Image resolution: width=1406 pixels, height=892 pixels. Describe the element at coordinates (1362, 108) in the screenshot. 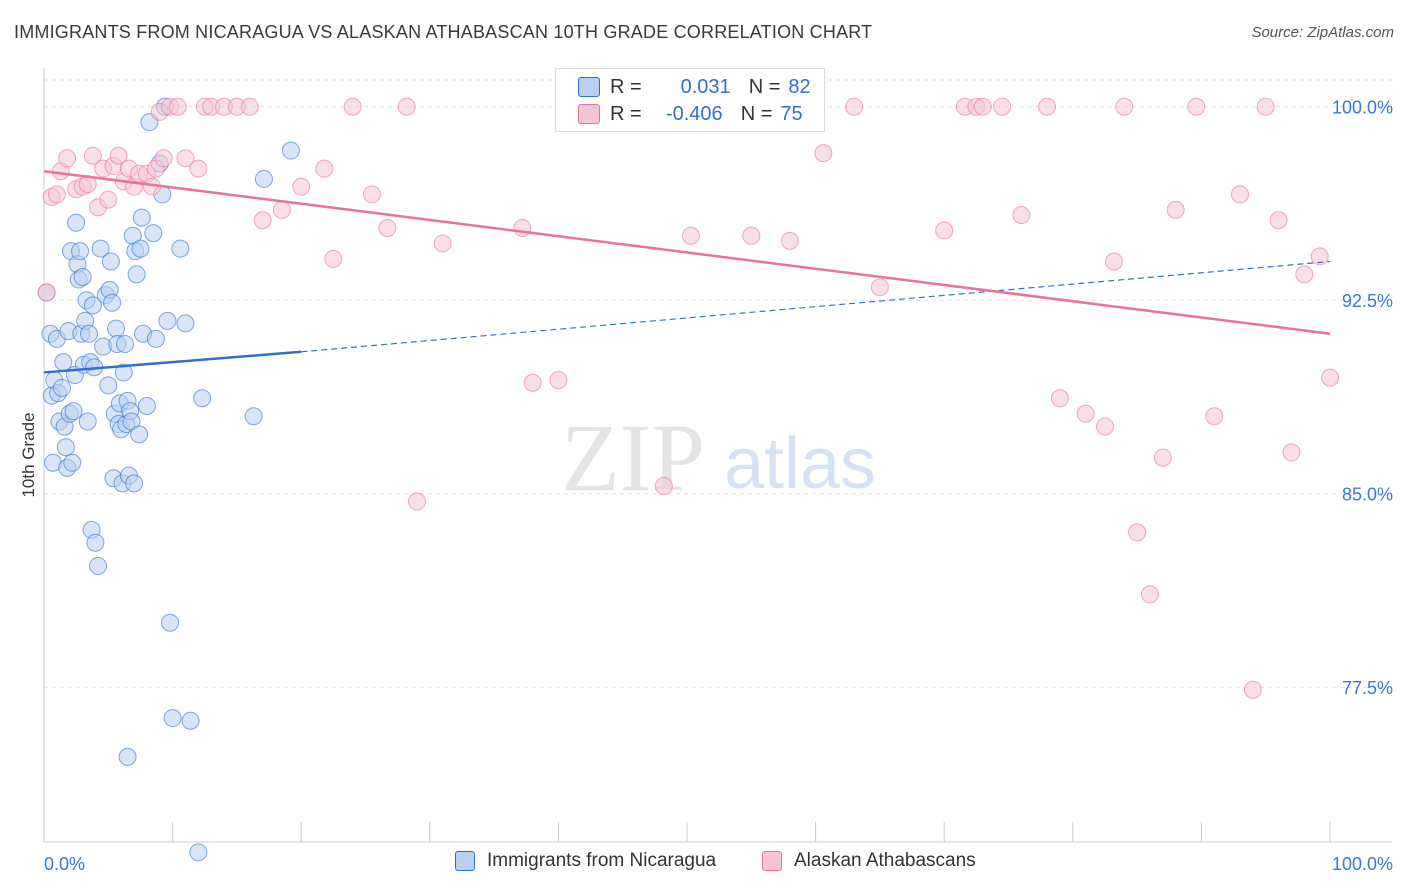

I see `y-tick-label: 100.0%` at that location.